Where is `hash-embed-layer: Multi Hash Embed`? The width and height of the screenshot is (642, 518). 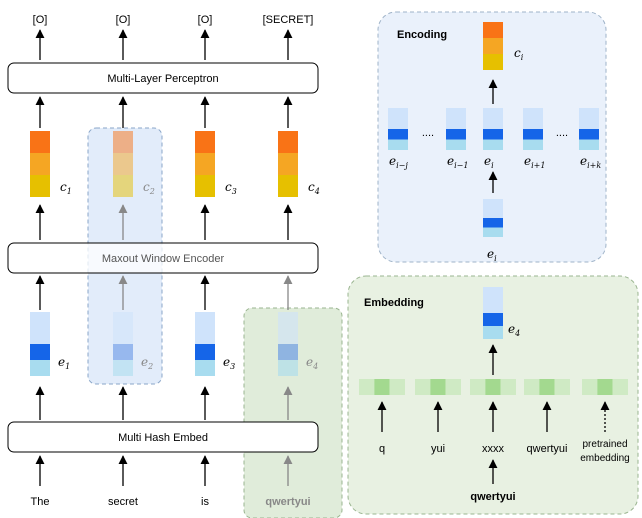 hash-embed-layer: Multi Hash Embed is located at coordinates (163, 437).